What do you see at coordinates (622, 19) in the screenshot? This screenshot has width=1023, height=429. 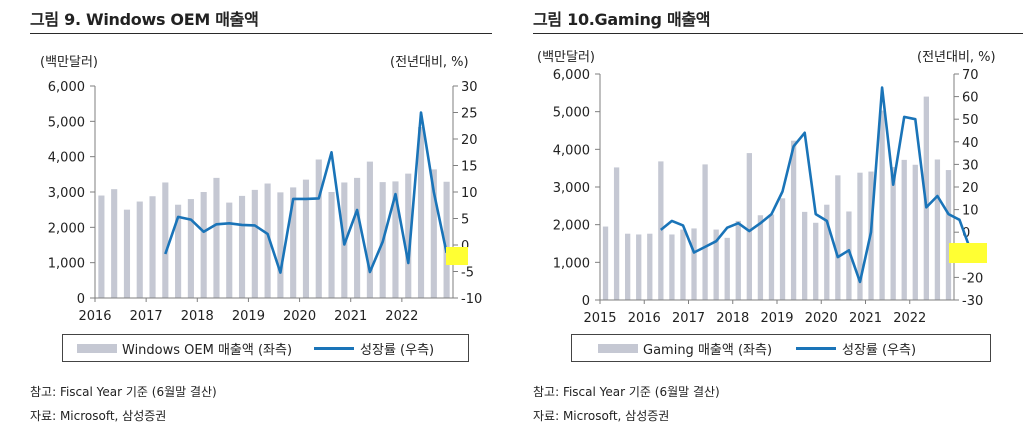 I see `chart-title: 그림 10.Gaming 매출액` at bounding box center [622, 19].